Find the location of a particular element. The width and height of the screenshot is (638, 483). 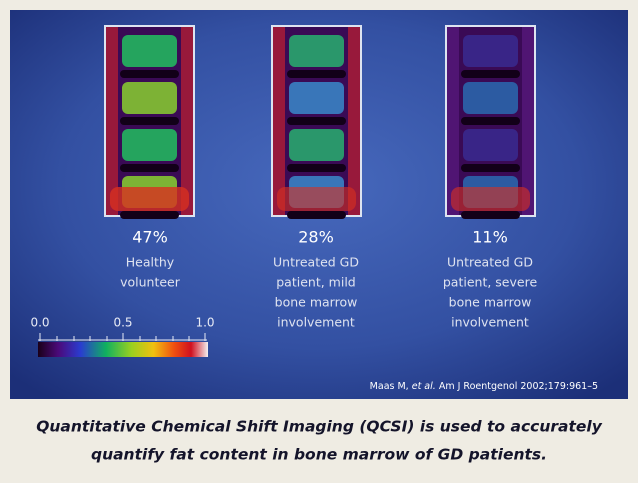

panel-percent: 28% is located at coordinates (316, 237).